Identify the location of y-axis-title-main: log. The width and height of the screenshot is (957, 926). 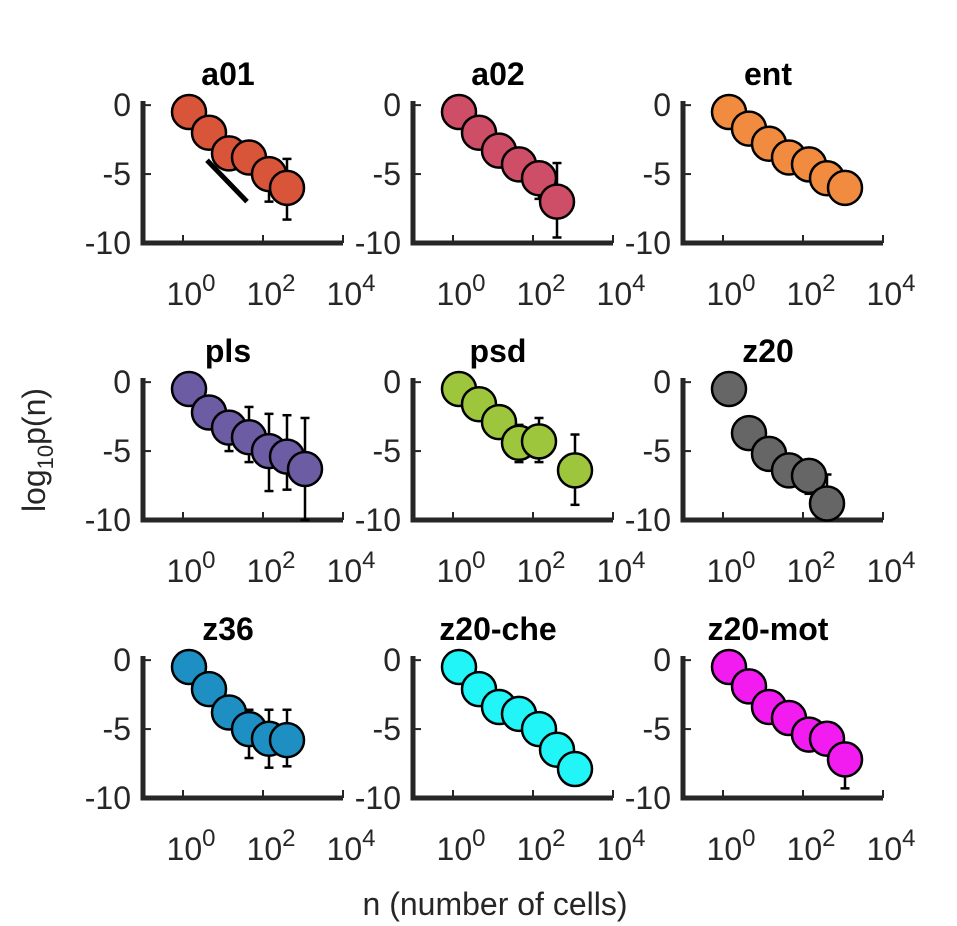
(34, 490).